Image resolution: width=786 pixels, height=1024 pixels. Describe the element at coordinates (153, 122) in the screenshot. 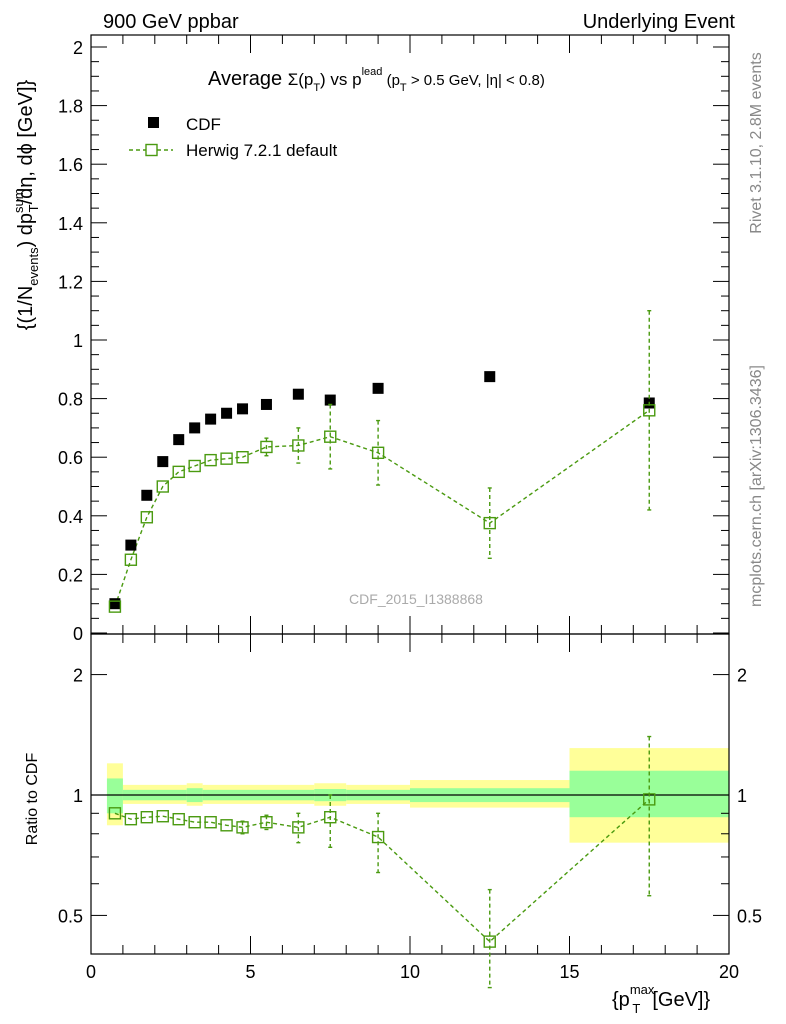

I see `legend-cdf-marker` at that location.